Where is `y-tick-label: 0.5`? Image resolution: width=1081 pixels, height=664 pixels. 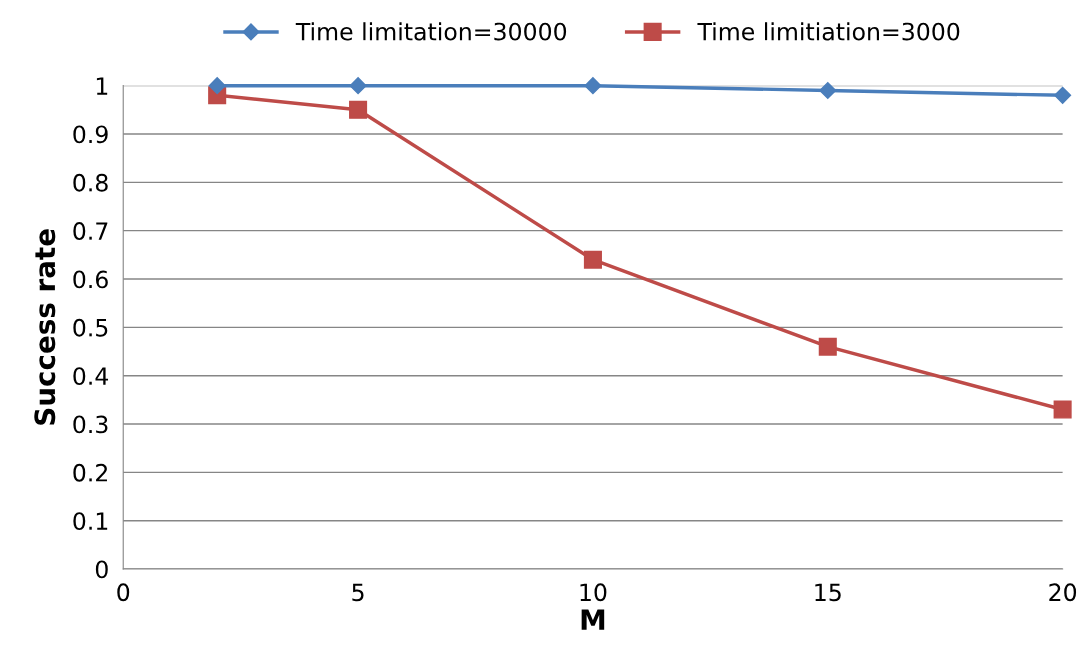
y-tick-label: 0.5 is located at coordinates (90, 327).